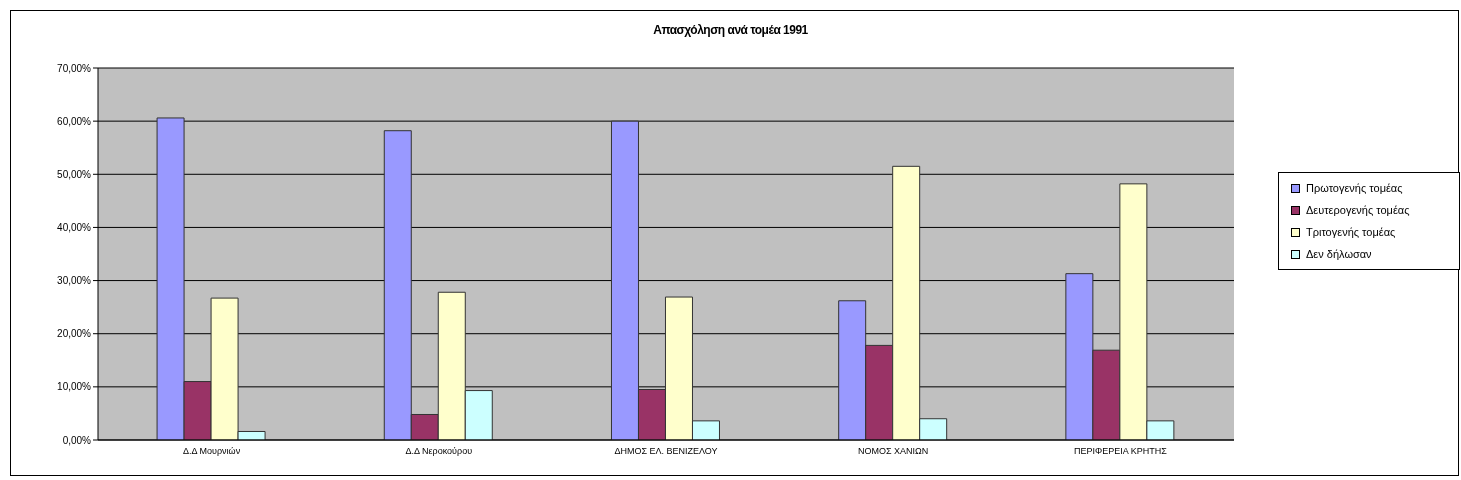  What do you see at coordinates (666, 451) in the screenshot?
I see `x-tick-label: ΔΗΜΟΣ ΕΛ. ΒΕΝΙΖΕΛΟΥ` at bounding box center [666, 451].